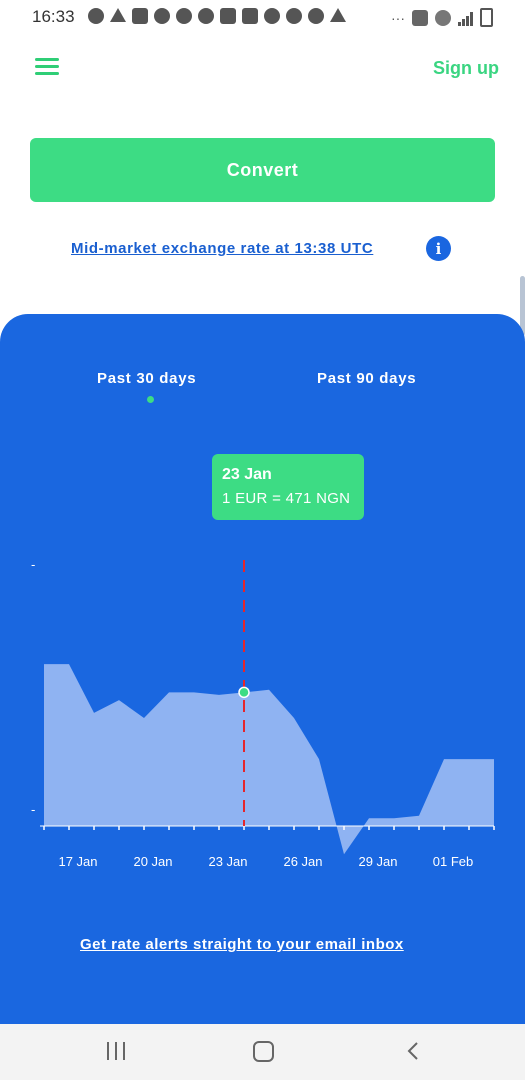 This screenshot has width=525, height=1080. I want to click on twitter-icon, so click(338, 15).